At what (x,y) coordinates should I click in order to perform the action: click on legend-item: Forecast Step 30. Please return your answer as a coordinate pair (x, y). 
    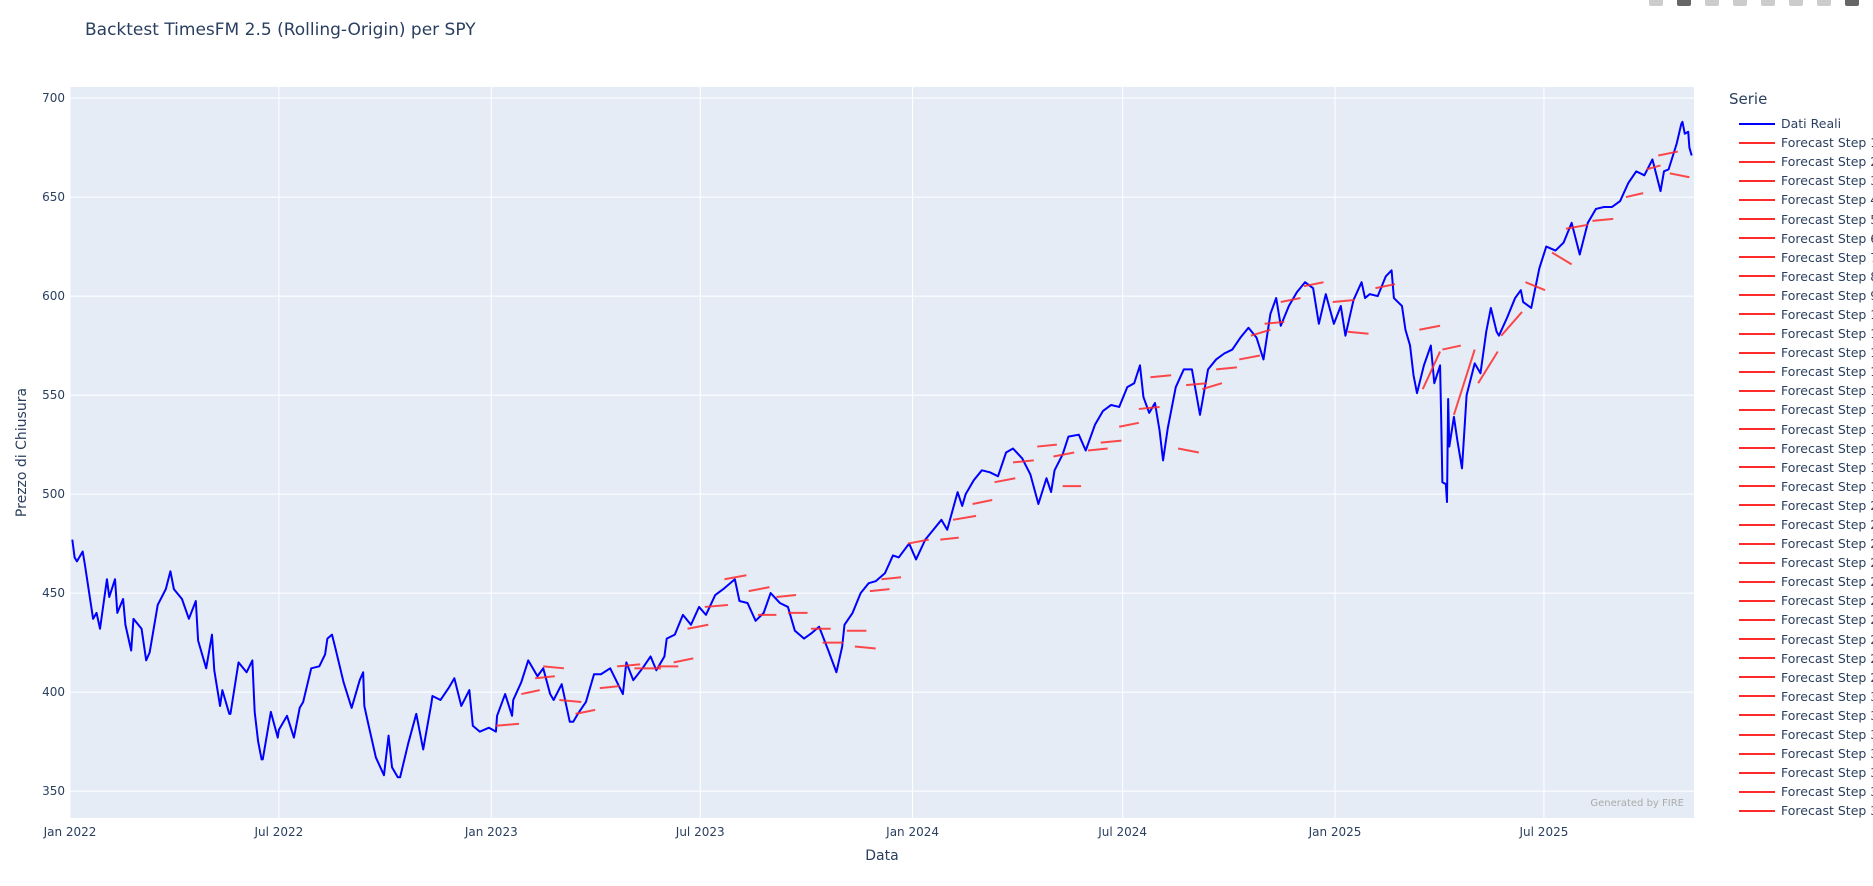
    Looking at the image, I should click on (1801, 696).